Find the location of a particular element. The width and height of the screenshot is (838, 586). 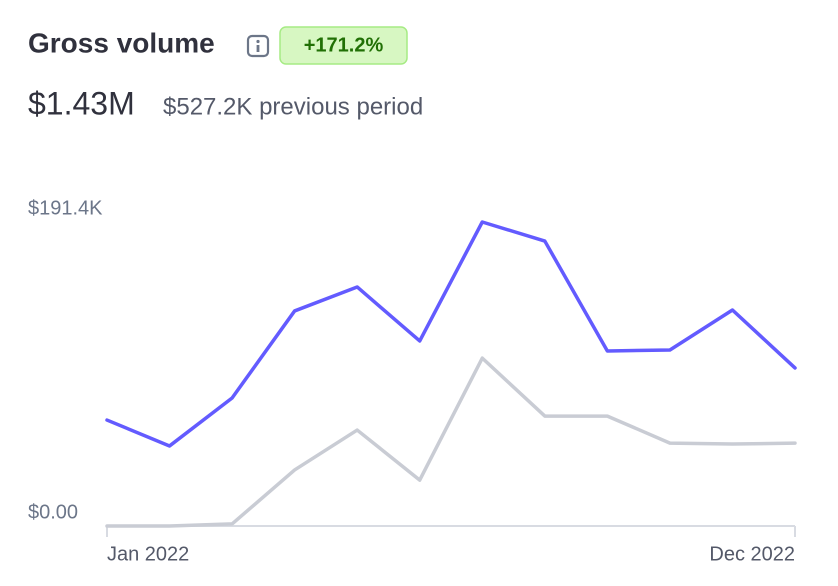

info-icon-frame is located at coordinates (258, 46).